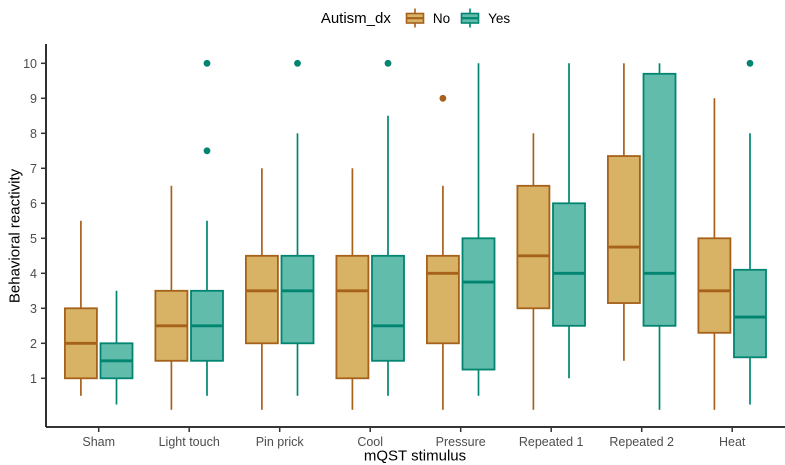 The width and height of the screenshot is (785, 465). Describe the element at coordinates (478, 229) in the screenshot. I see `box-yes-pressure` at that location.